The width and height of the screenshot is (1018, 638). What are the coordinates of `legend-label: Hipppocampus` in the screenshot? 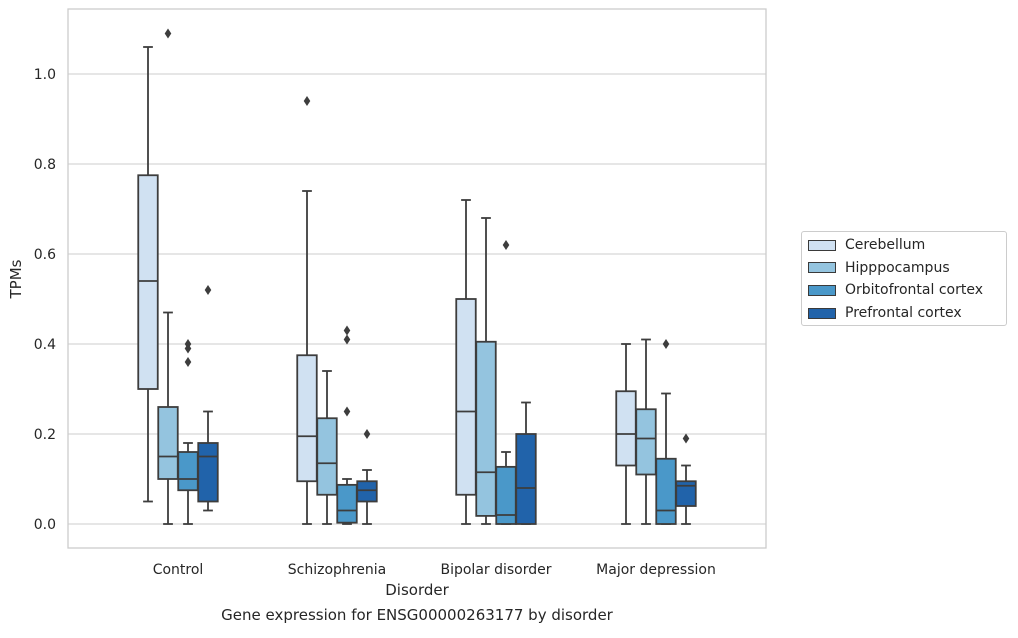 It's located at (897, 267).